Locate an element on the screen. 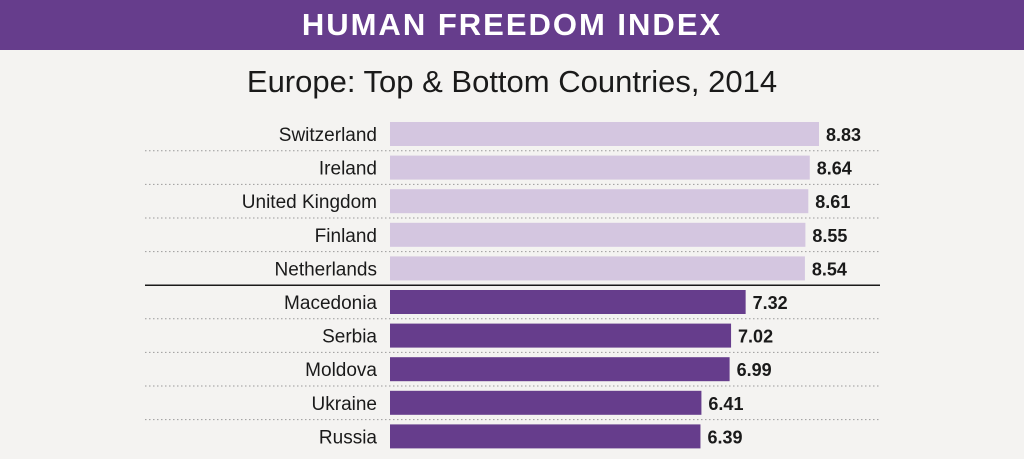 The width and height of the screenshot is (1024, 459). header-banner: HUMAN FREEDOM INDEX is located at coordinates (512, 25).